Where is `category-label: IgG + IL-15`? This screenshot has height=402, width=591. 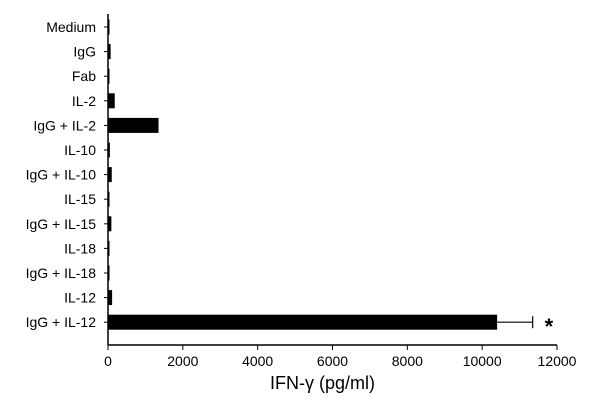 category-label: IgG + IL-15 is located at coordinates (61, 224).